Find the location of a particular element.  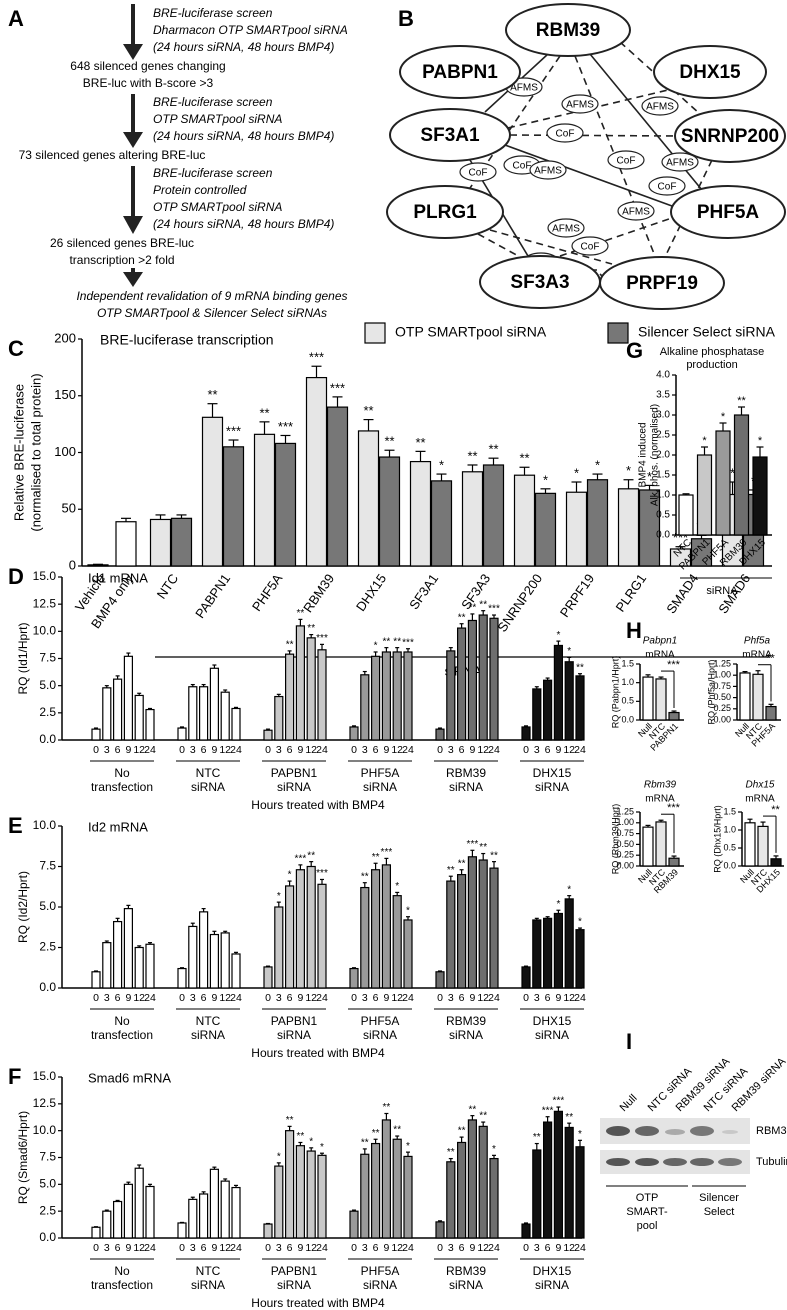

node-label: SF3A3 is located at coordinates (539, 282).